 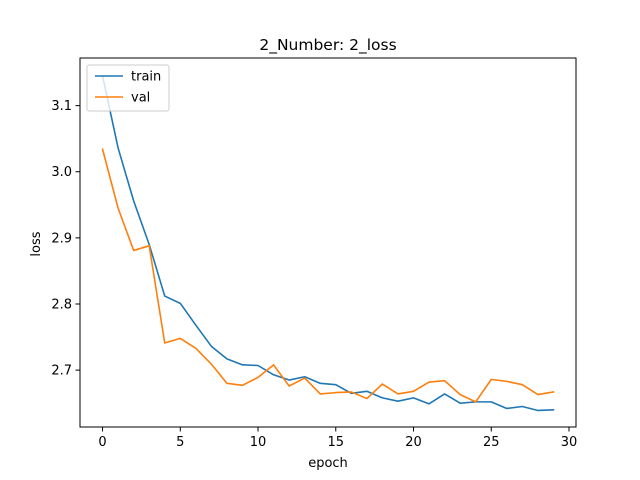 What do you see at coordinates (146, 77) in the screenshot?
I see `legend-label-train: train` at bounding box center [146, 77].